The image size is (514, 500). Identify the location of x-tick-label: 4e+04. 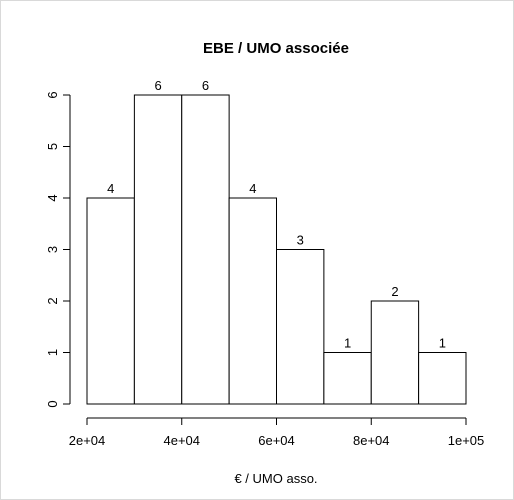
(181, 440).